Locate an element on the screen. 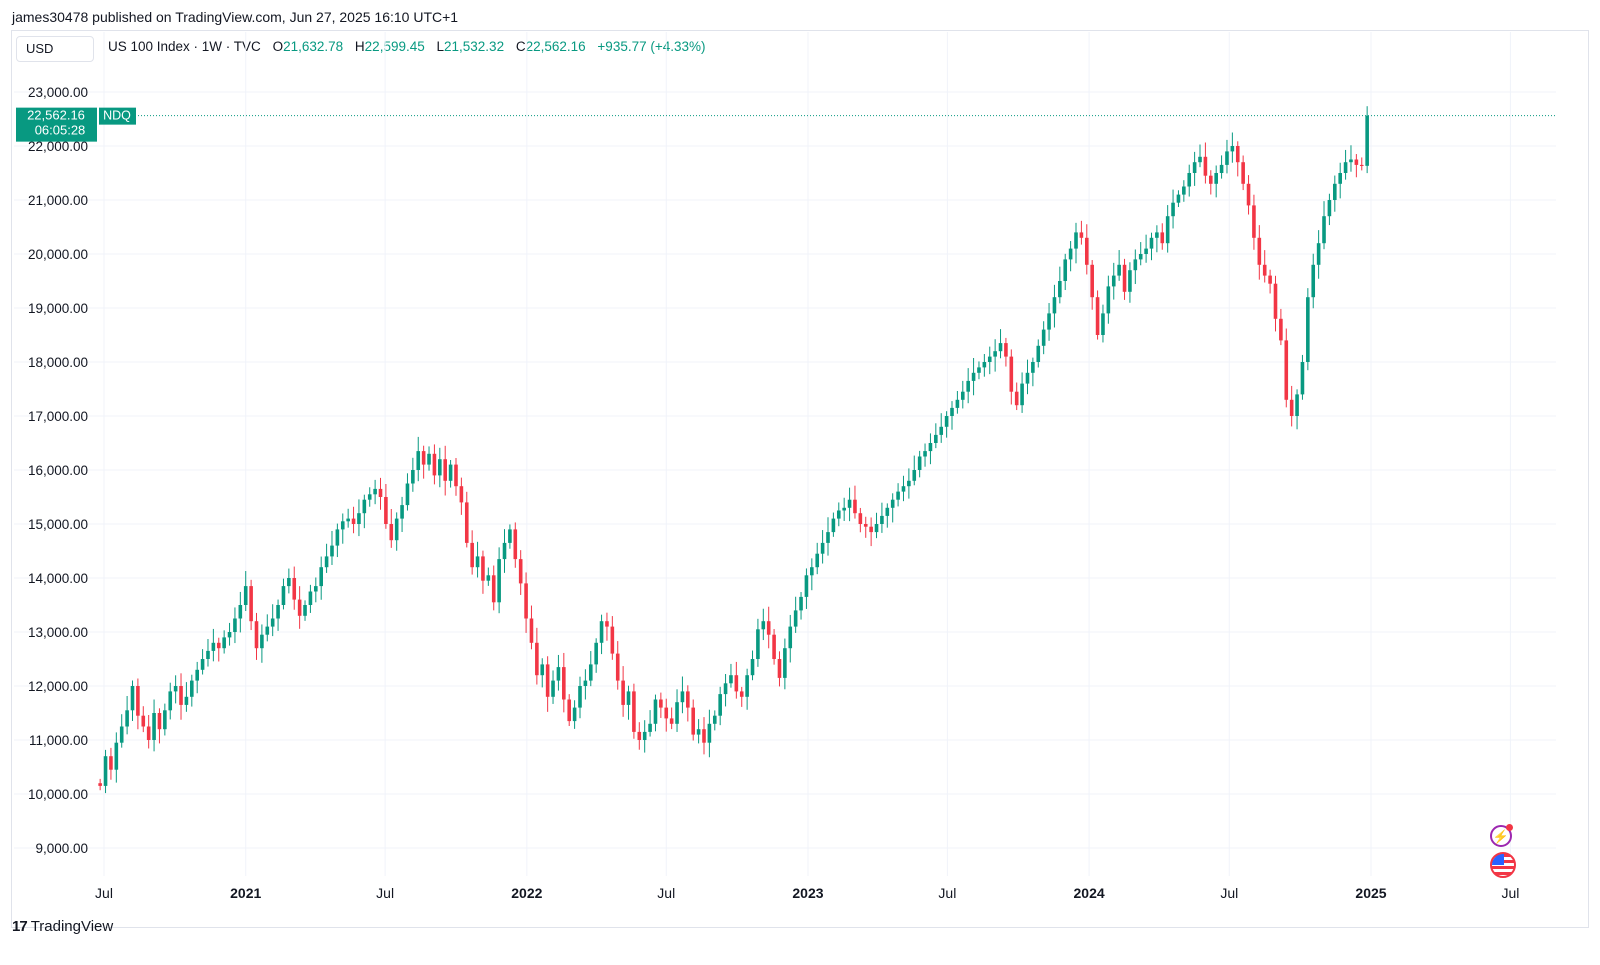  low-value: 21,532.32 is located at coordinates (474, 46).